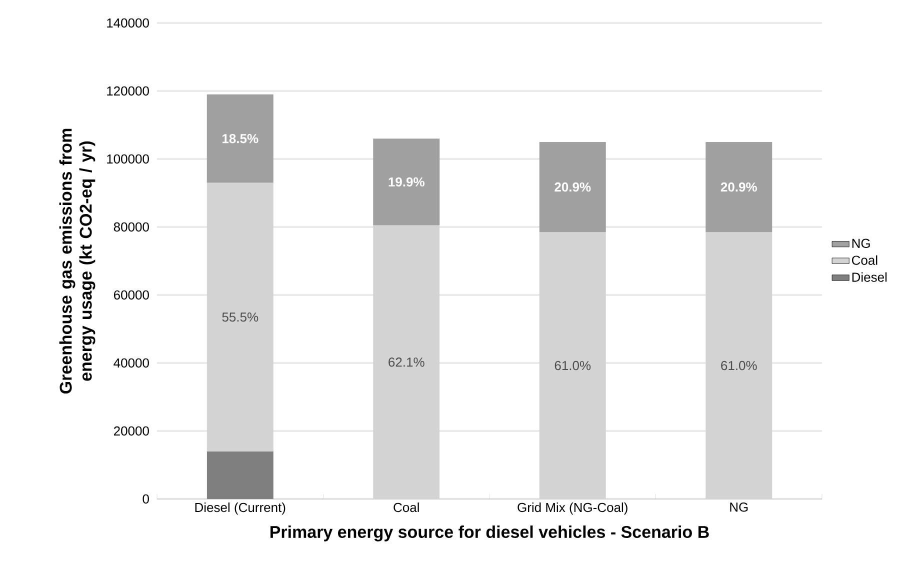 This screenshot has height=572, width=899. Describe the element at coordinates (128, 159) in the screenshot. I see `y-tick-label: 100000` at that location.